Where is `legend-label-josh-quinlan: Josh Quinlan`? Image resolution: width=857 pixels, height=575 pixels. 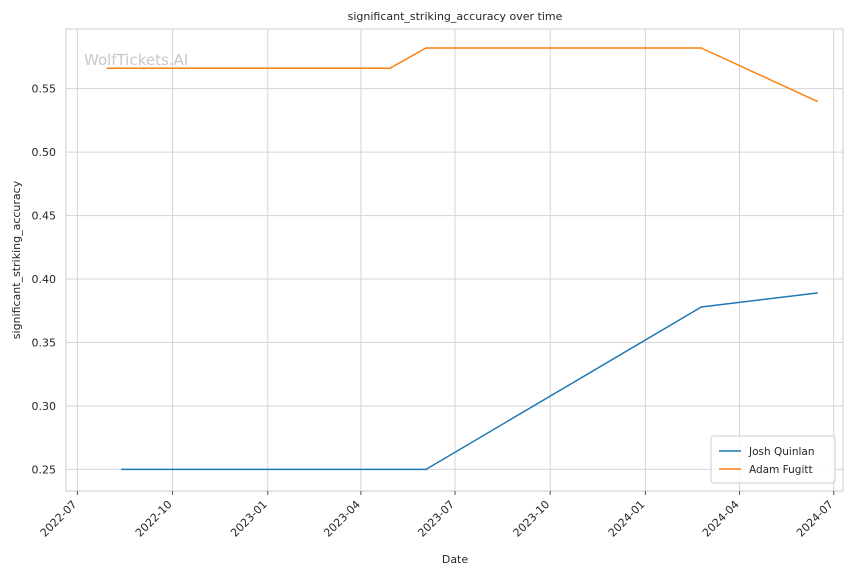
legend-label-josh-quinlan: Josh Quinlan is located at coordinates (781, 452).